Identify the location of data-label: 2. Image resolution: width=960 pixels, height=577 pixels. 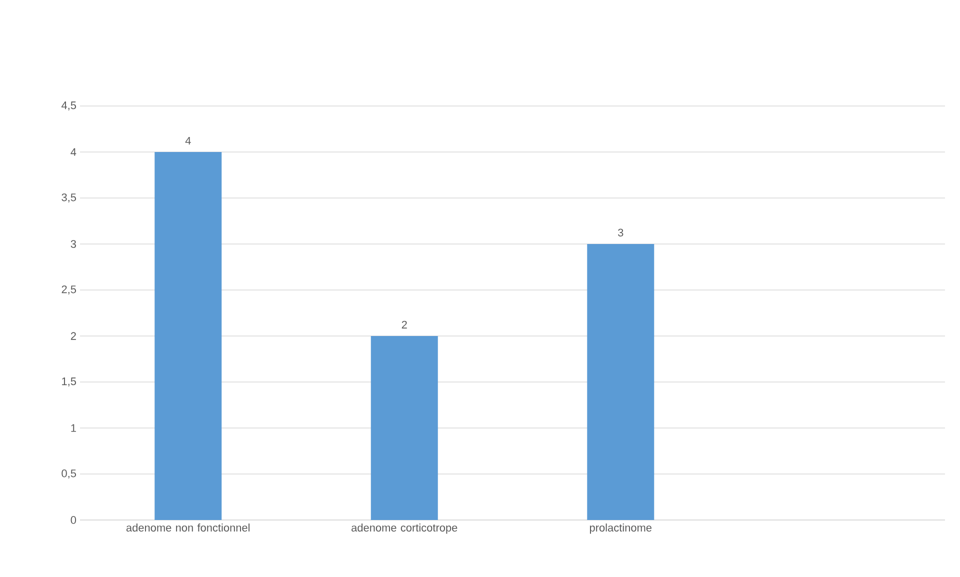
(404, 324).